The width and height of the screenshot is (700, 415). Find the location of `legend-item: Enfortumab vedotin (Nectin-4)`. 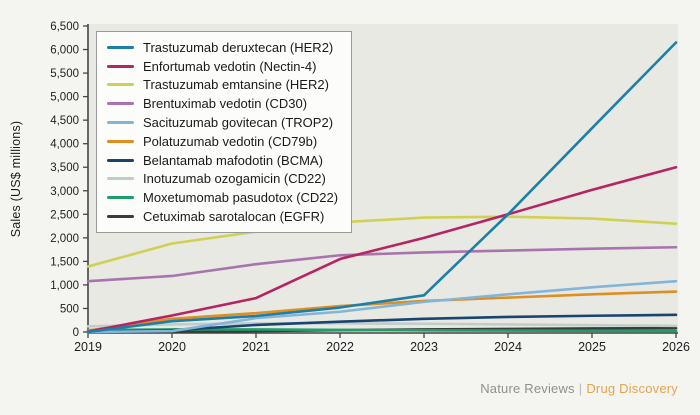

legend-item: Enfortumab vedotin (Nectin-4) is located at coordinates (222, 66).